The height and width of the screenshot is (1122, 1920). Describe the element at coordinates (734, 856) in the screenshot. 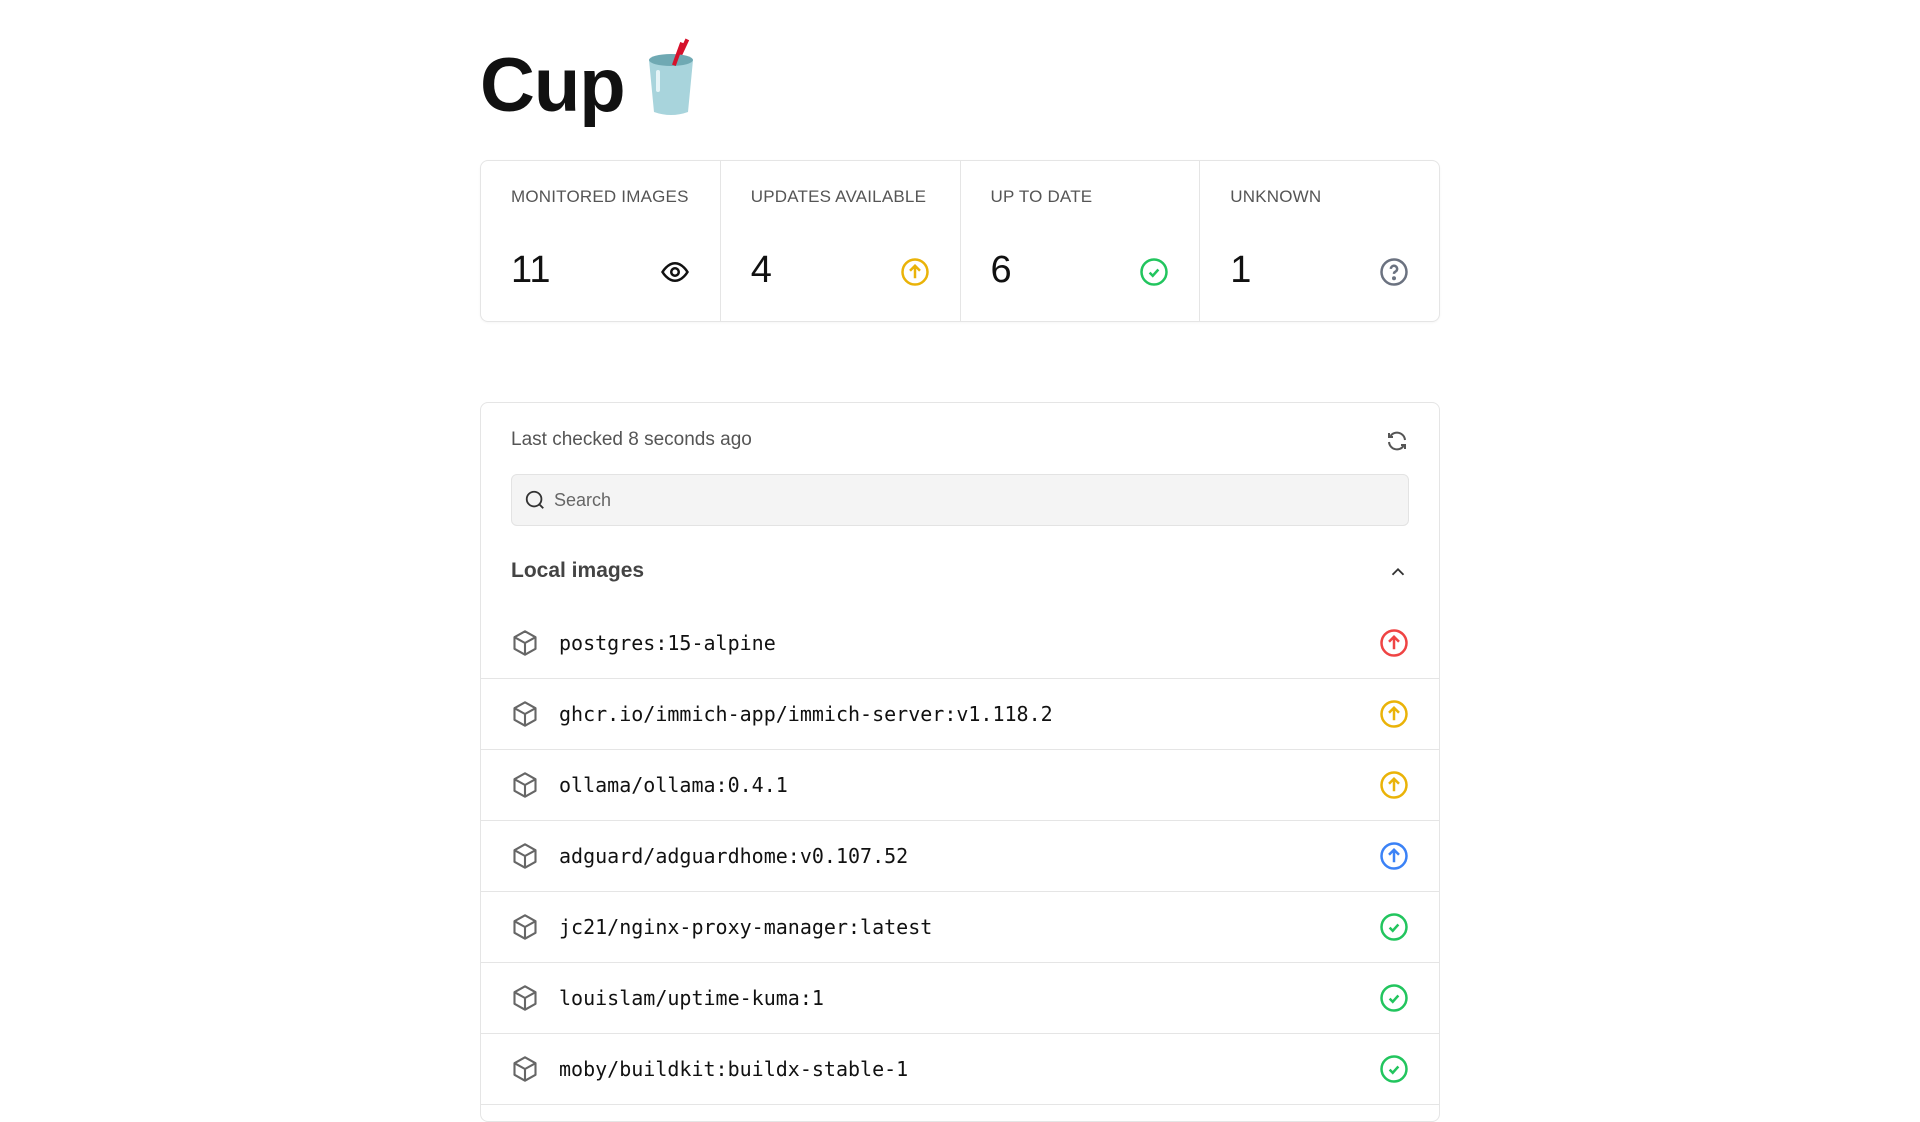

I see `image-name: adguard/adguardhome:v0.107.52` at that location.